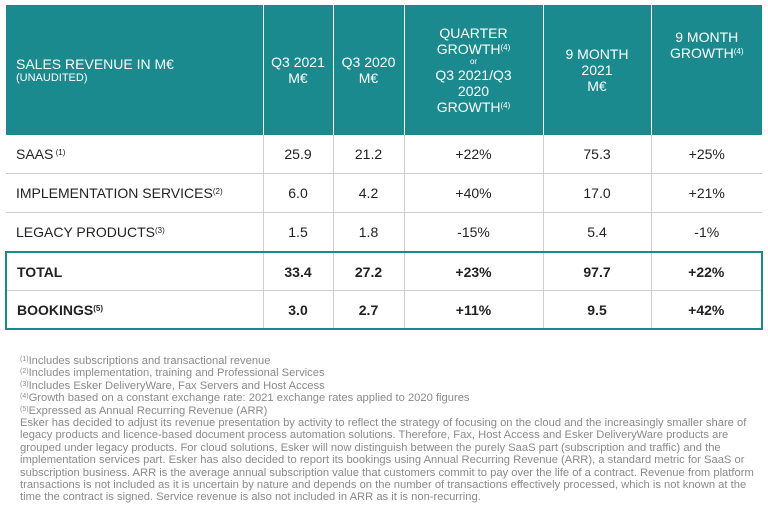 This screenshot has height=521, width=768. I want to click on cell-q3-2020: 2.7, so click(368, 310).